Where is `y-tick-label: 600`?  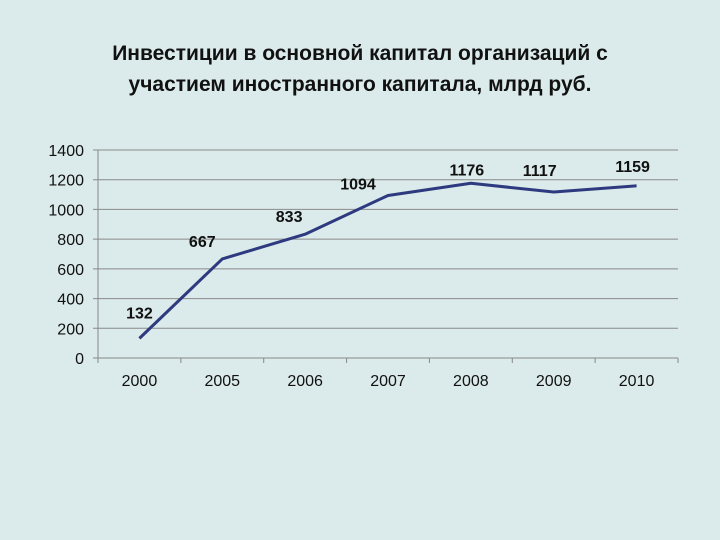 y-tick-label: 600 is located at coordinates (70, 270).